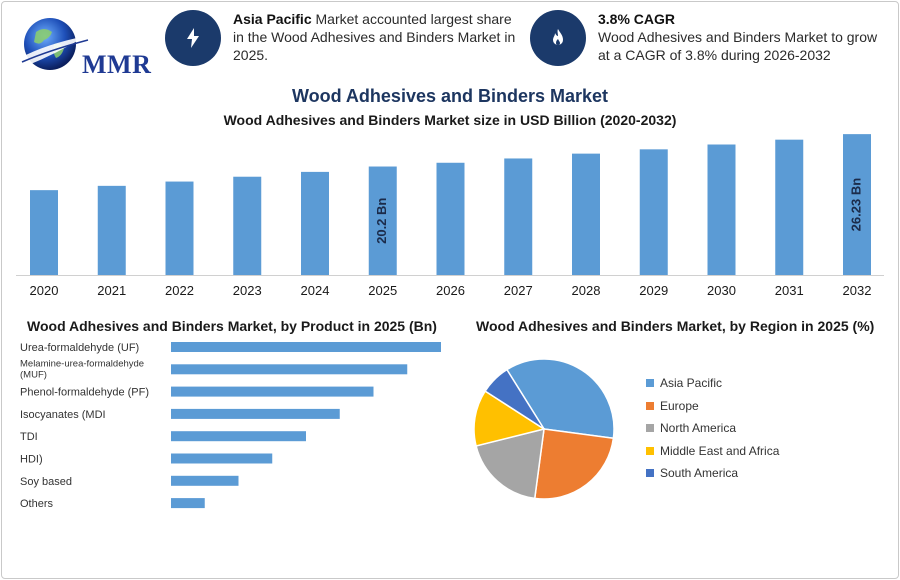 This screenshot has height=580, width=900. What do you see at coordinates (84, 393) in the screenshot?
I see `product-label: Phenol-formaldehyde (PF)` at bounding box center [84, 393].